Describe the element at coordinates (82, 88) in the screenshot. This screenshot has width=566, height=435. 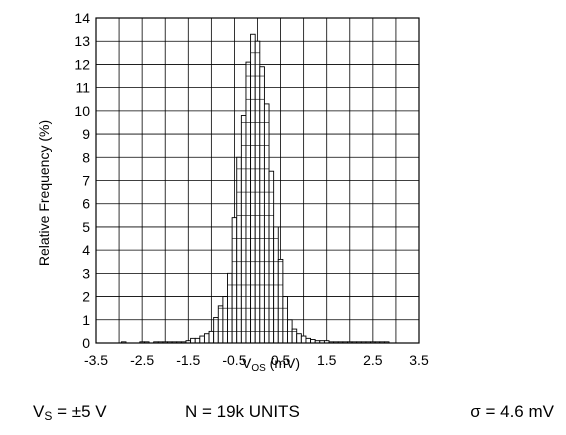
I see `y-tick-label: 11` at that location.